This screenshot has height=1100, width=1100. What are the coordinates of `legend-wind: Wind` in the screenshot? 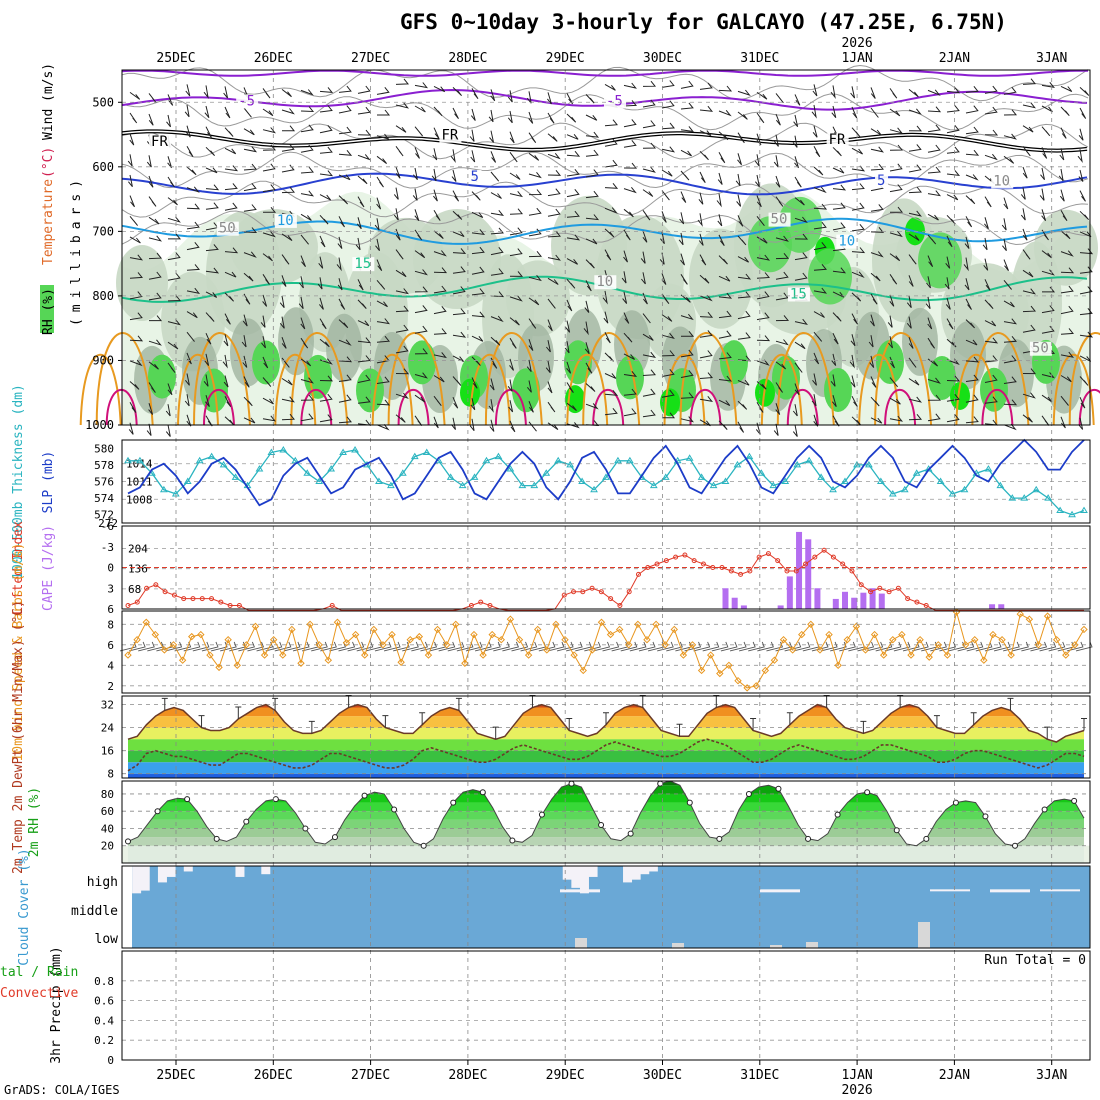 It's located at (48, 124).